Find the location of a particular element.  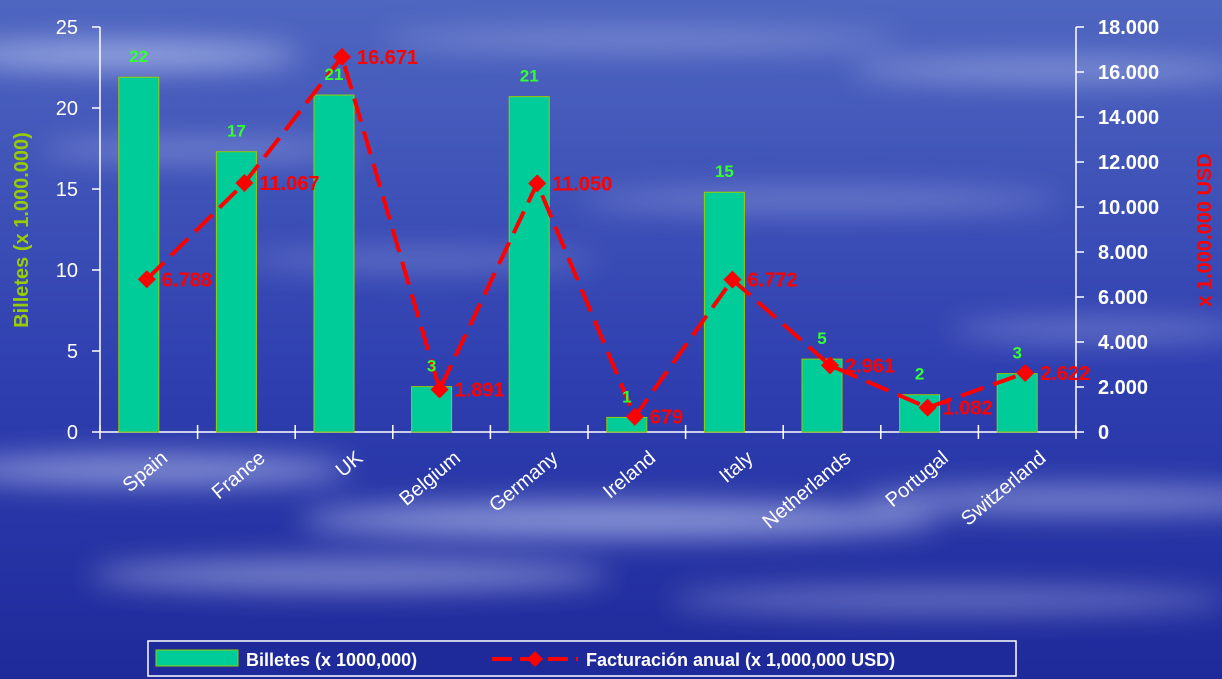

y2-tick-label: 6.000 is located at coordinates (1123, 298).